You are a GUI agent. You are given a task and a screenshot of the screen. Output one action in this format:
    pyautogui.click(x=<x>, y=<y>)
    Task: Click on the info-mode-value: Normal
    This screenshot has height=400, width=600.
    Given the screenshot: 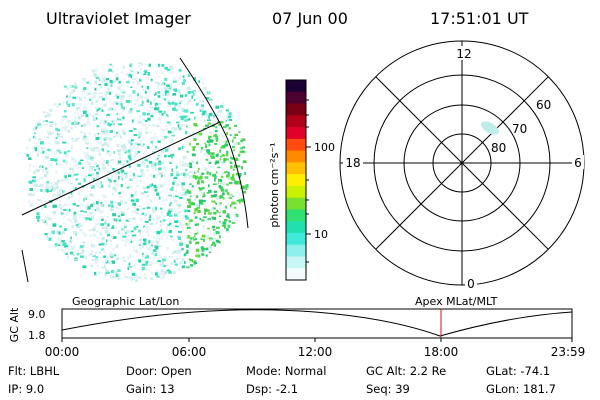 What is the action you would take?
    pyautogui.click(x=305, y=371)
    